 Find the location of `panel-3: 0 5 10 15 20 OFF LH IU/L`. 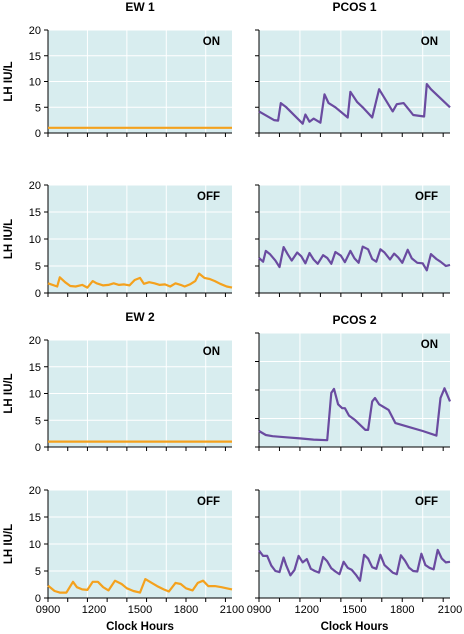

panel-3: 0 5 10 15 20 OFF LH IU/L is located at coordinates (118, 240).